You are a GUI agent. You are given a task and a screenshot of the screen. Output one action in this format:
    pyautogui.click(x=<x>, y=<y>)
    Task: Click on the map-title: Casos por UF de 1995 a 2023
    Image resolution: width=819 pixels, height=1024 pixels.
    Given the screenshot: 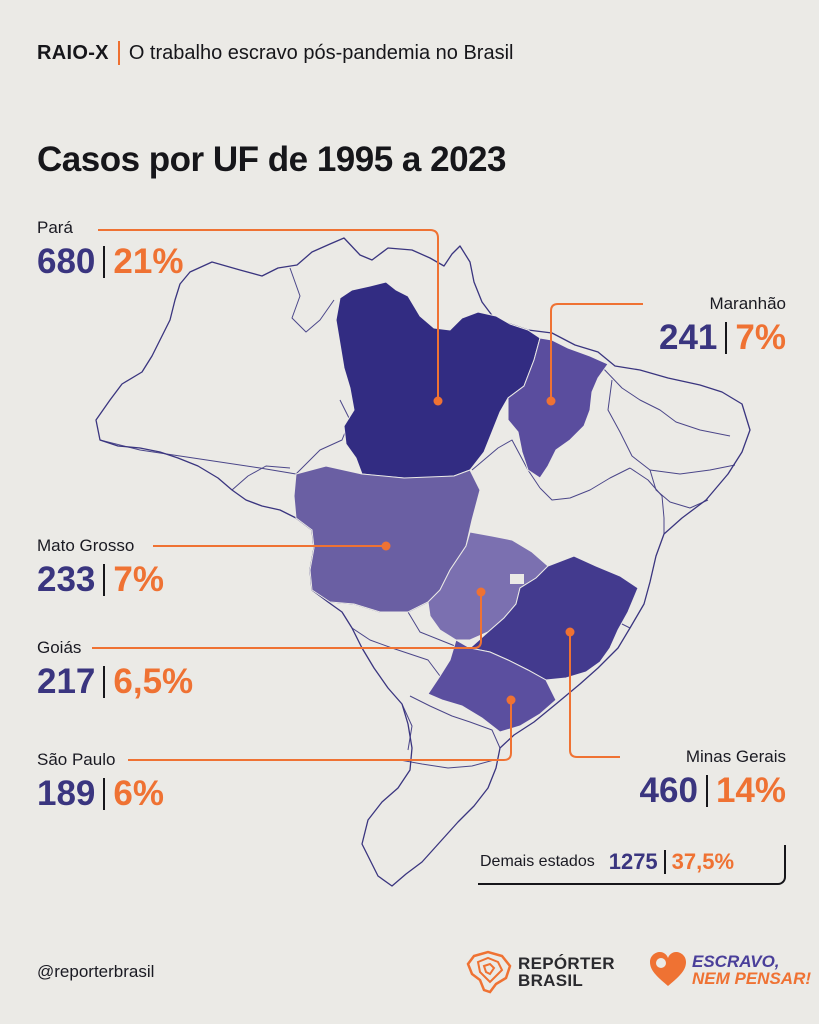 What is the action you would take?
    pyautogui.click(x=271, y=159)
    